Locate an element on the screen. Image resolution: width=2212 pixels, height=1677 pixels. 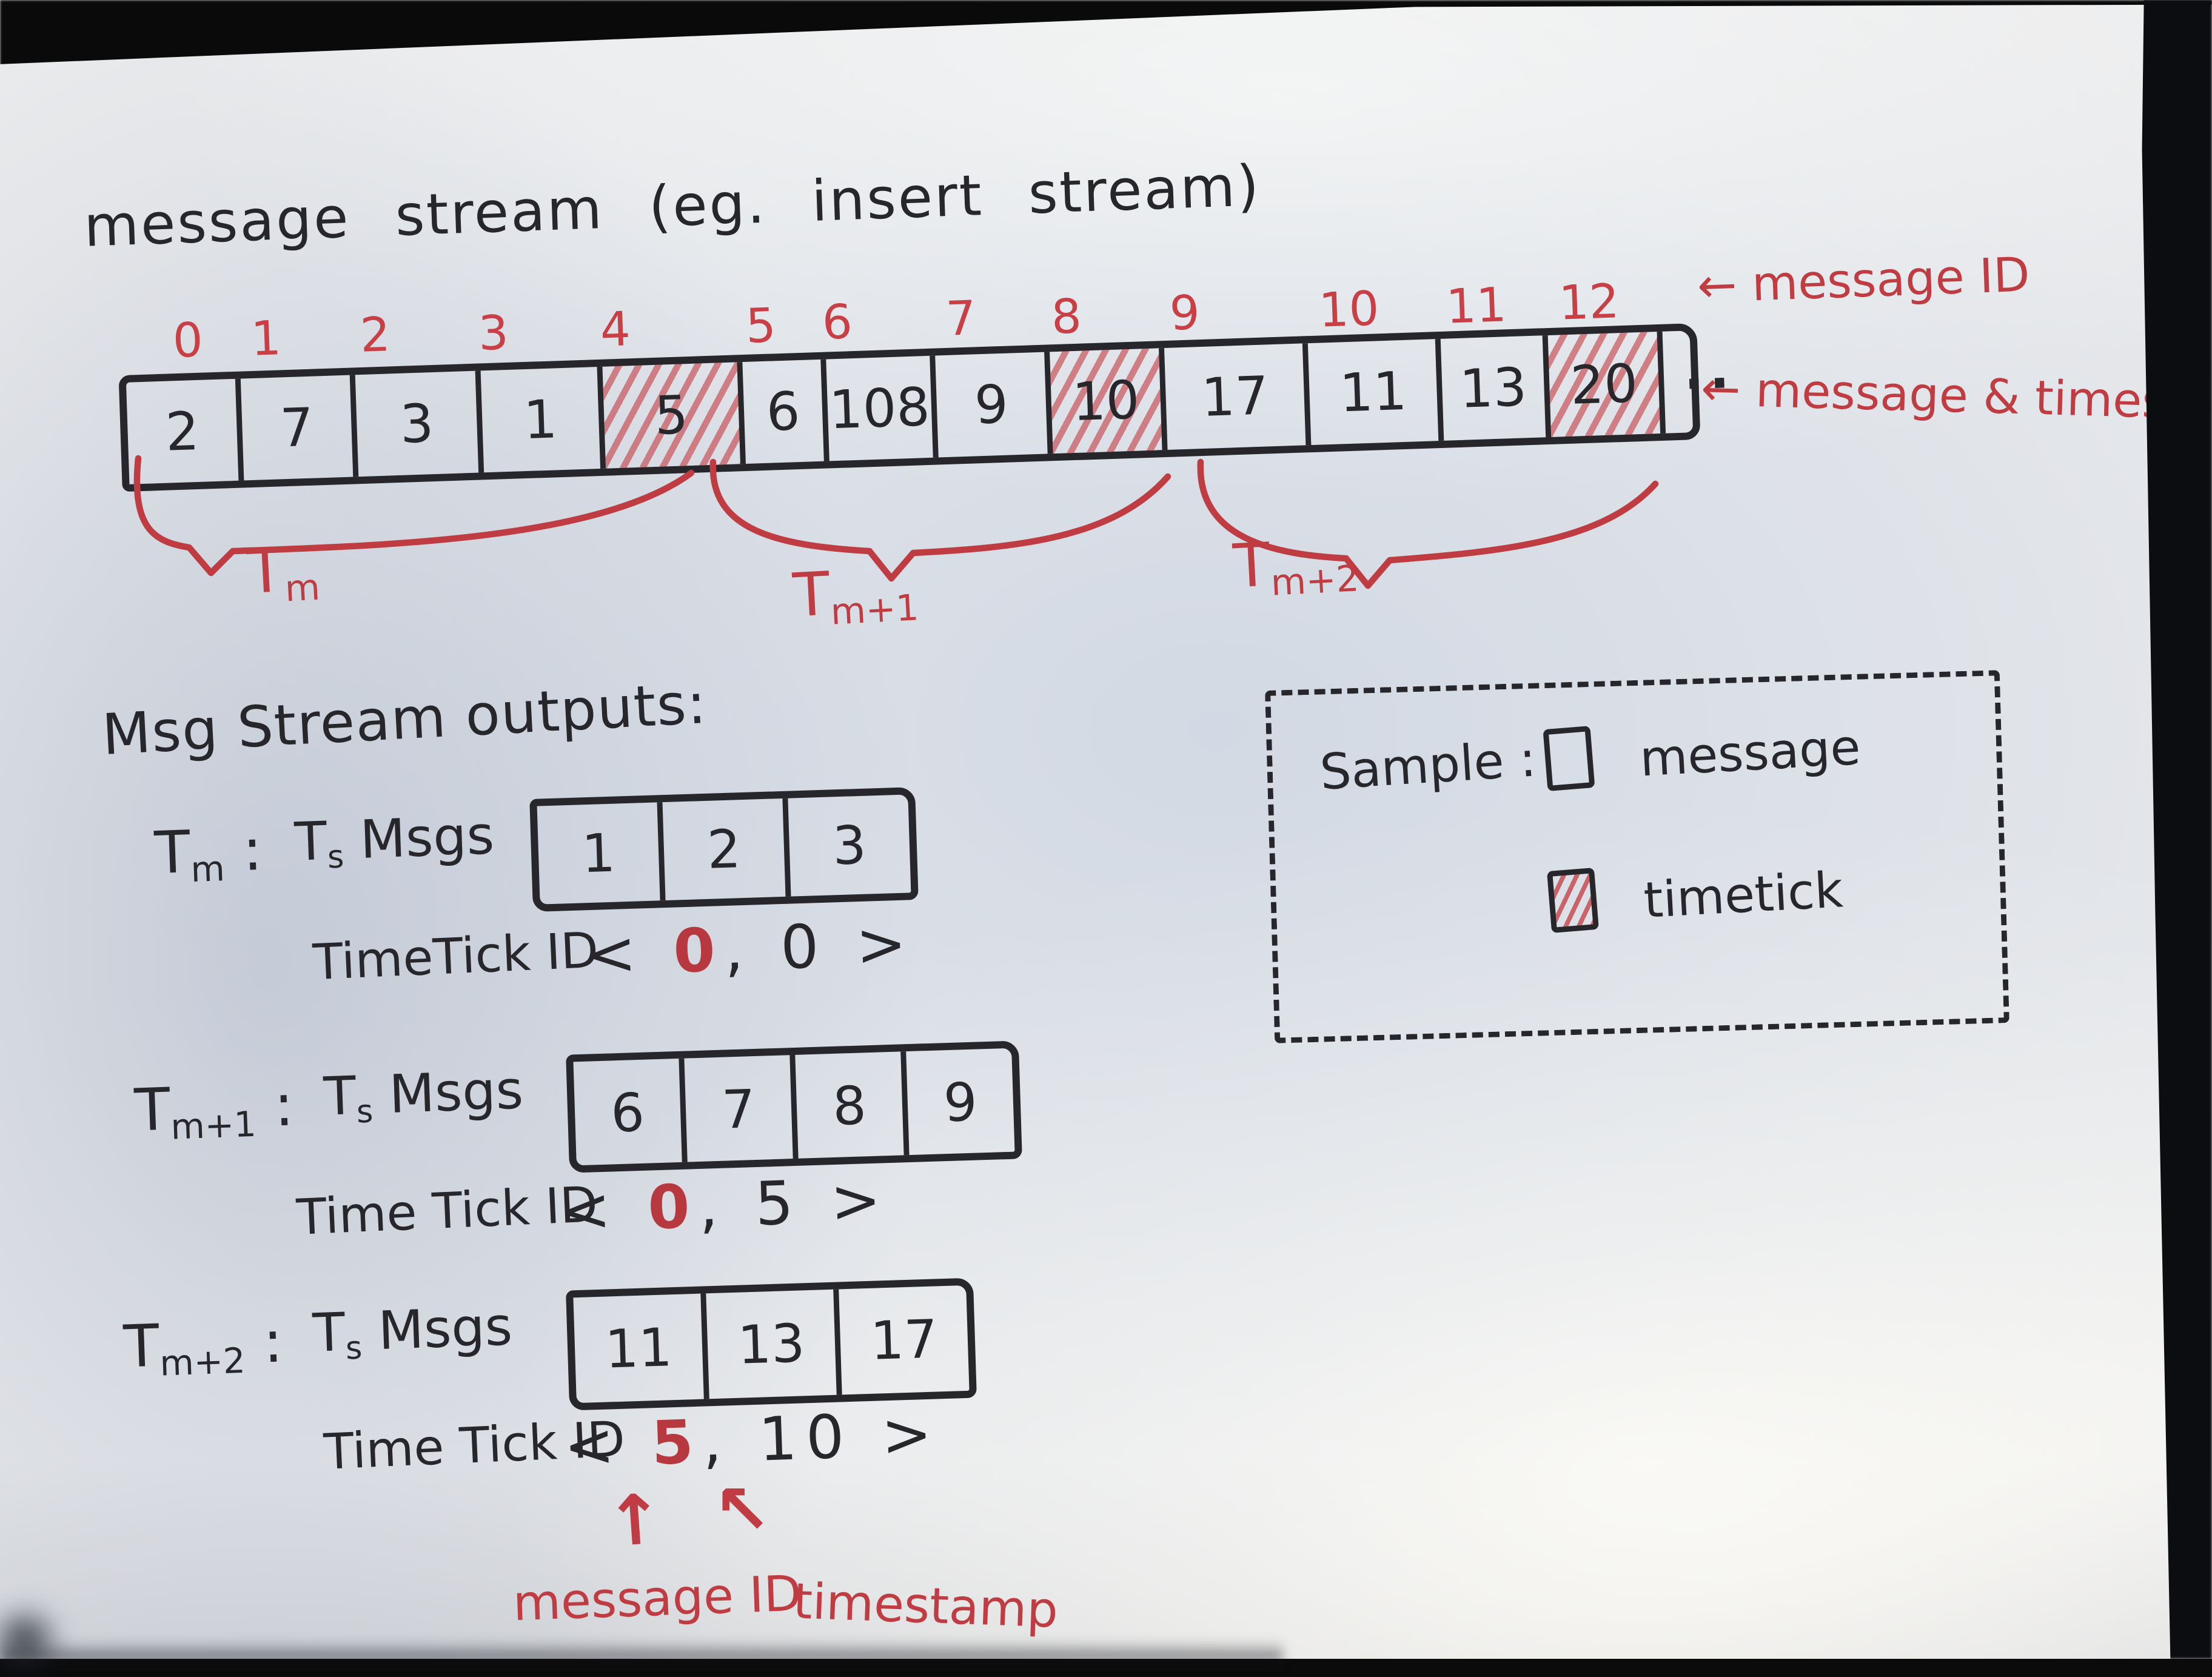
output-msg-cell: 11 is located at coordinates (641, 1348).